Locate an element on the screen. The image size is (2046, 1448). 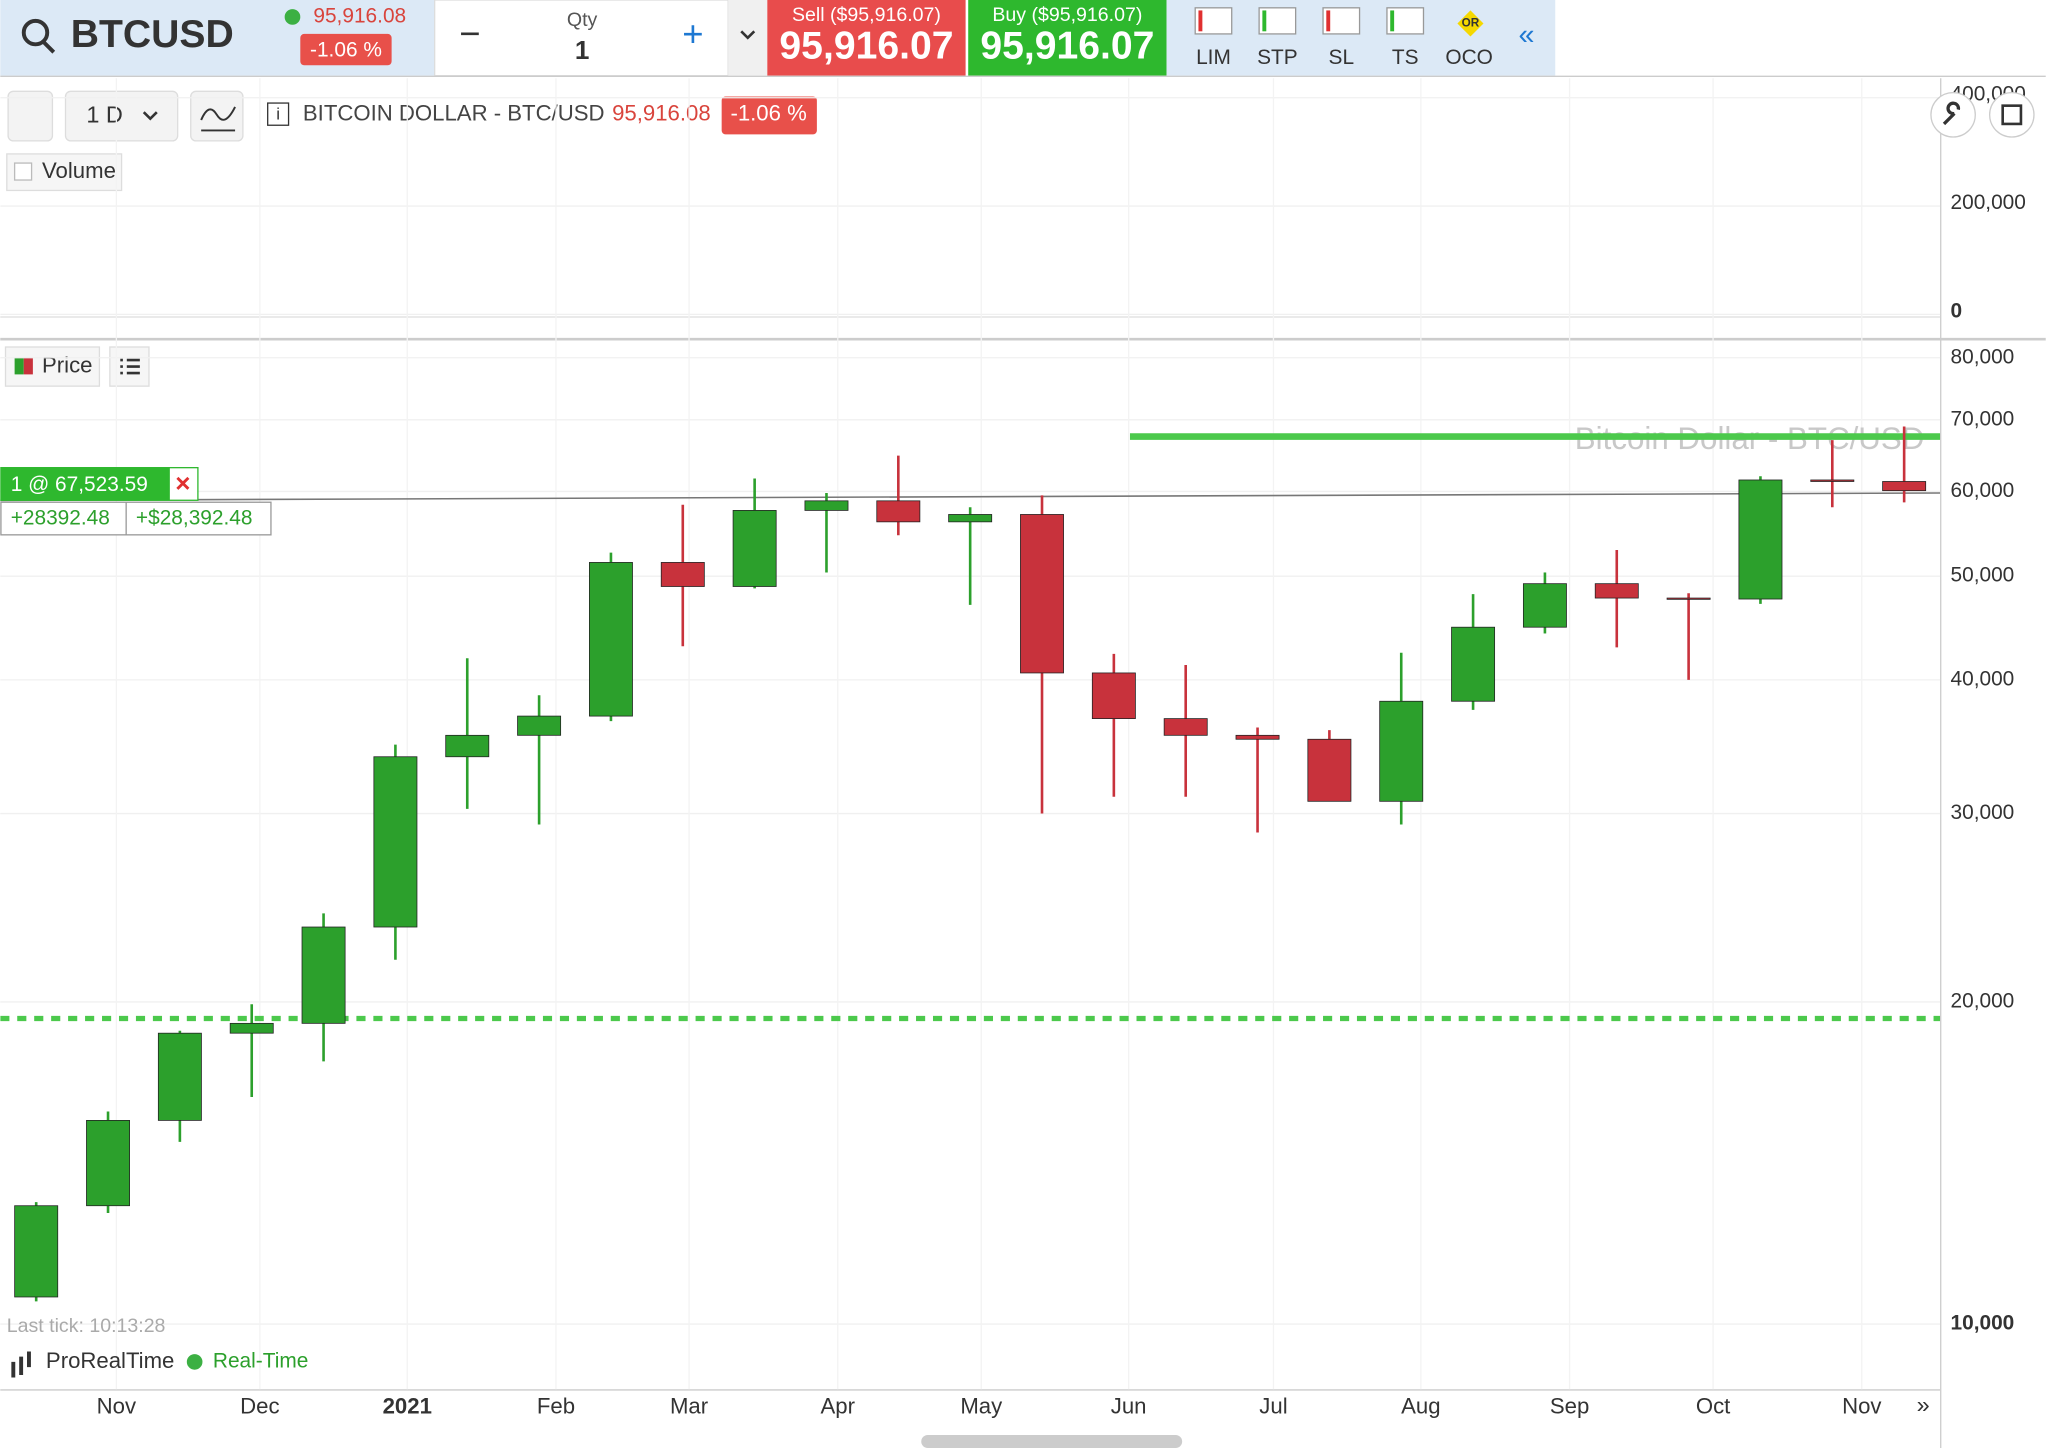
last-price: 95,916.08 is located at coordinates (359, 15).